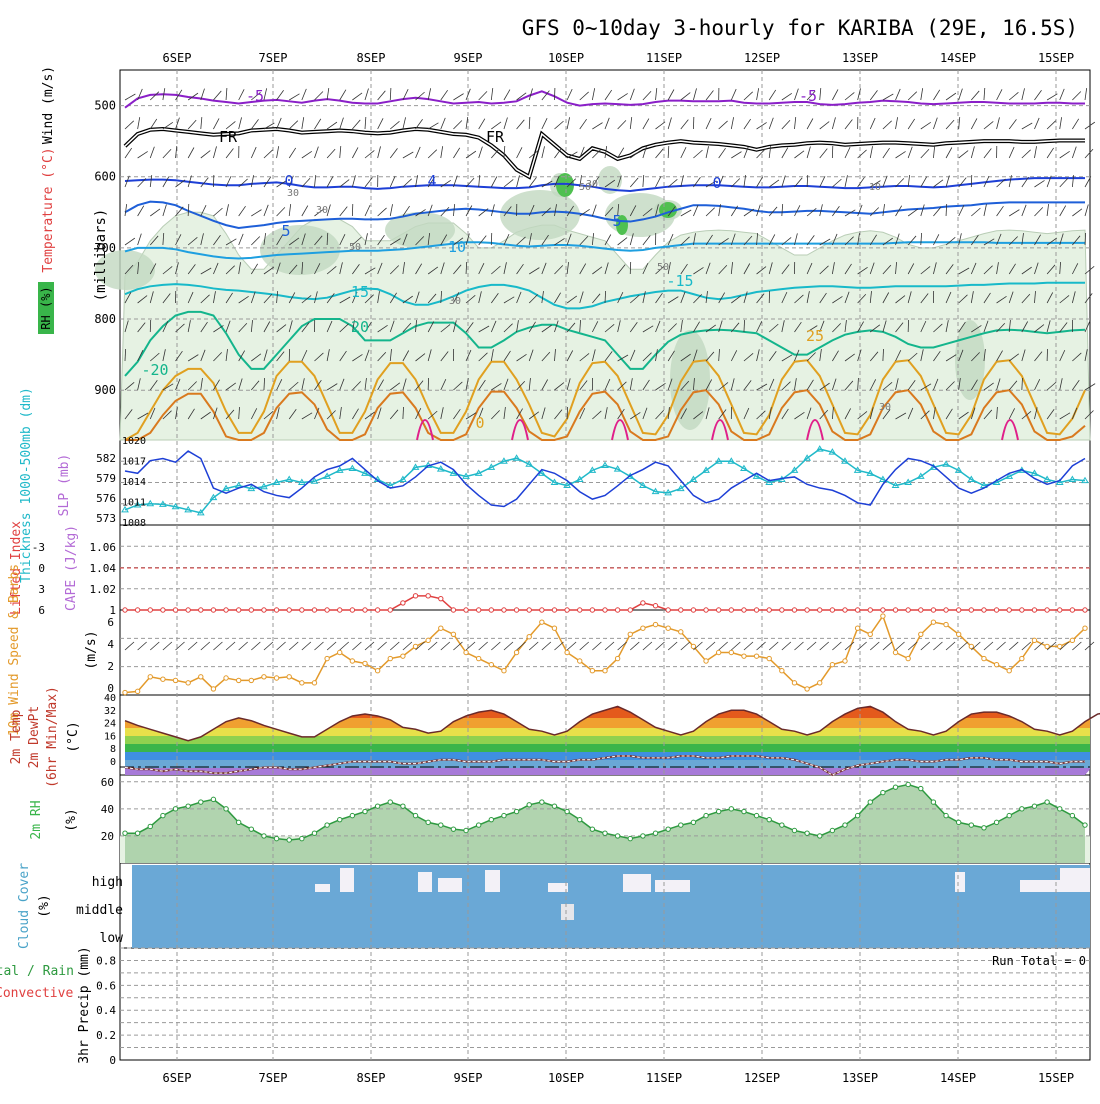 The width and height of the screenshot is (1100, 1104). What do you see at coordinates (99, 910) in the screenshot?
I see `cloud-level-label: middle` at bounding box center [99, 910].